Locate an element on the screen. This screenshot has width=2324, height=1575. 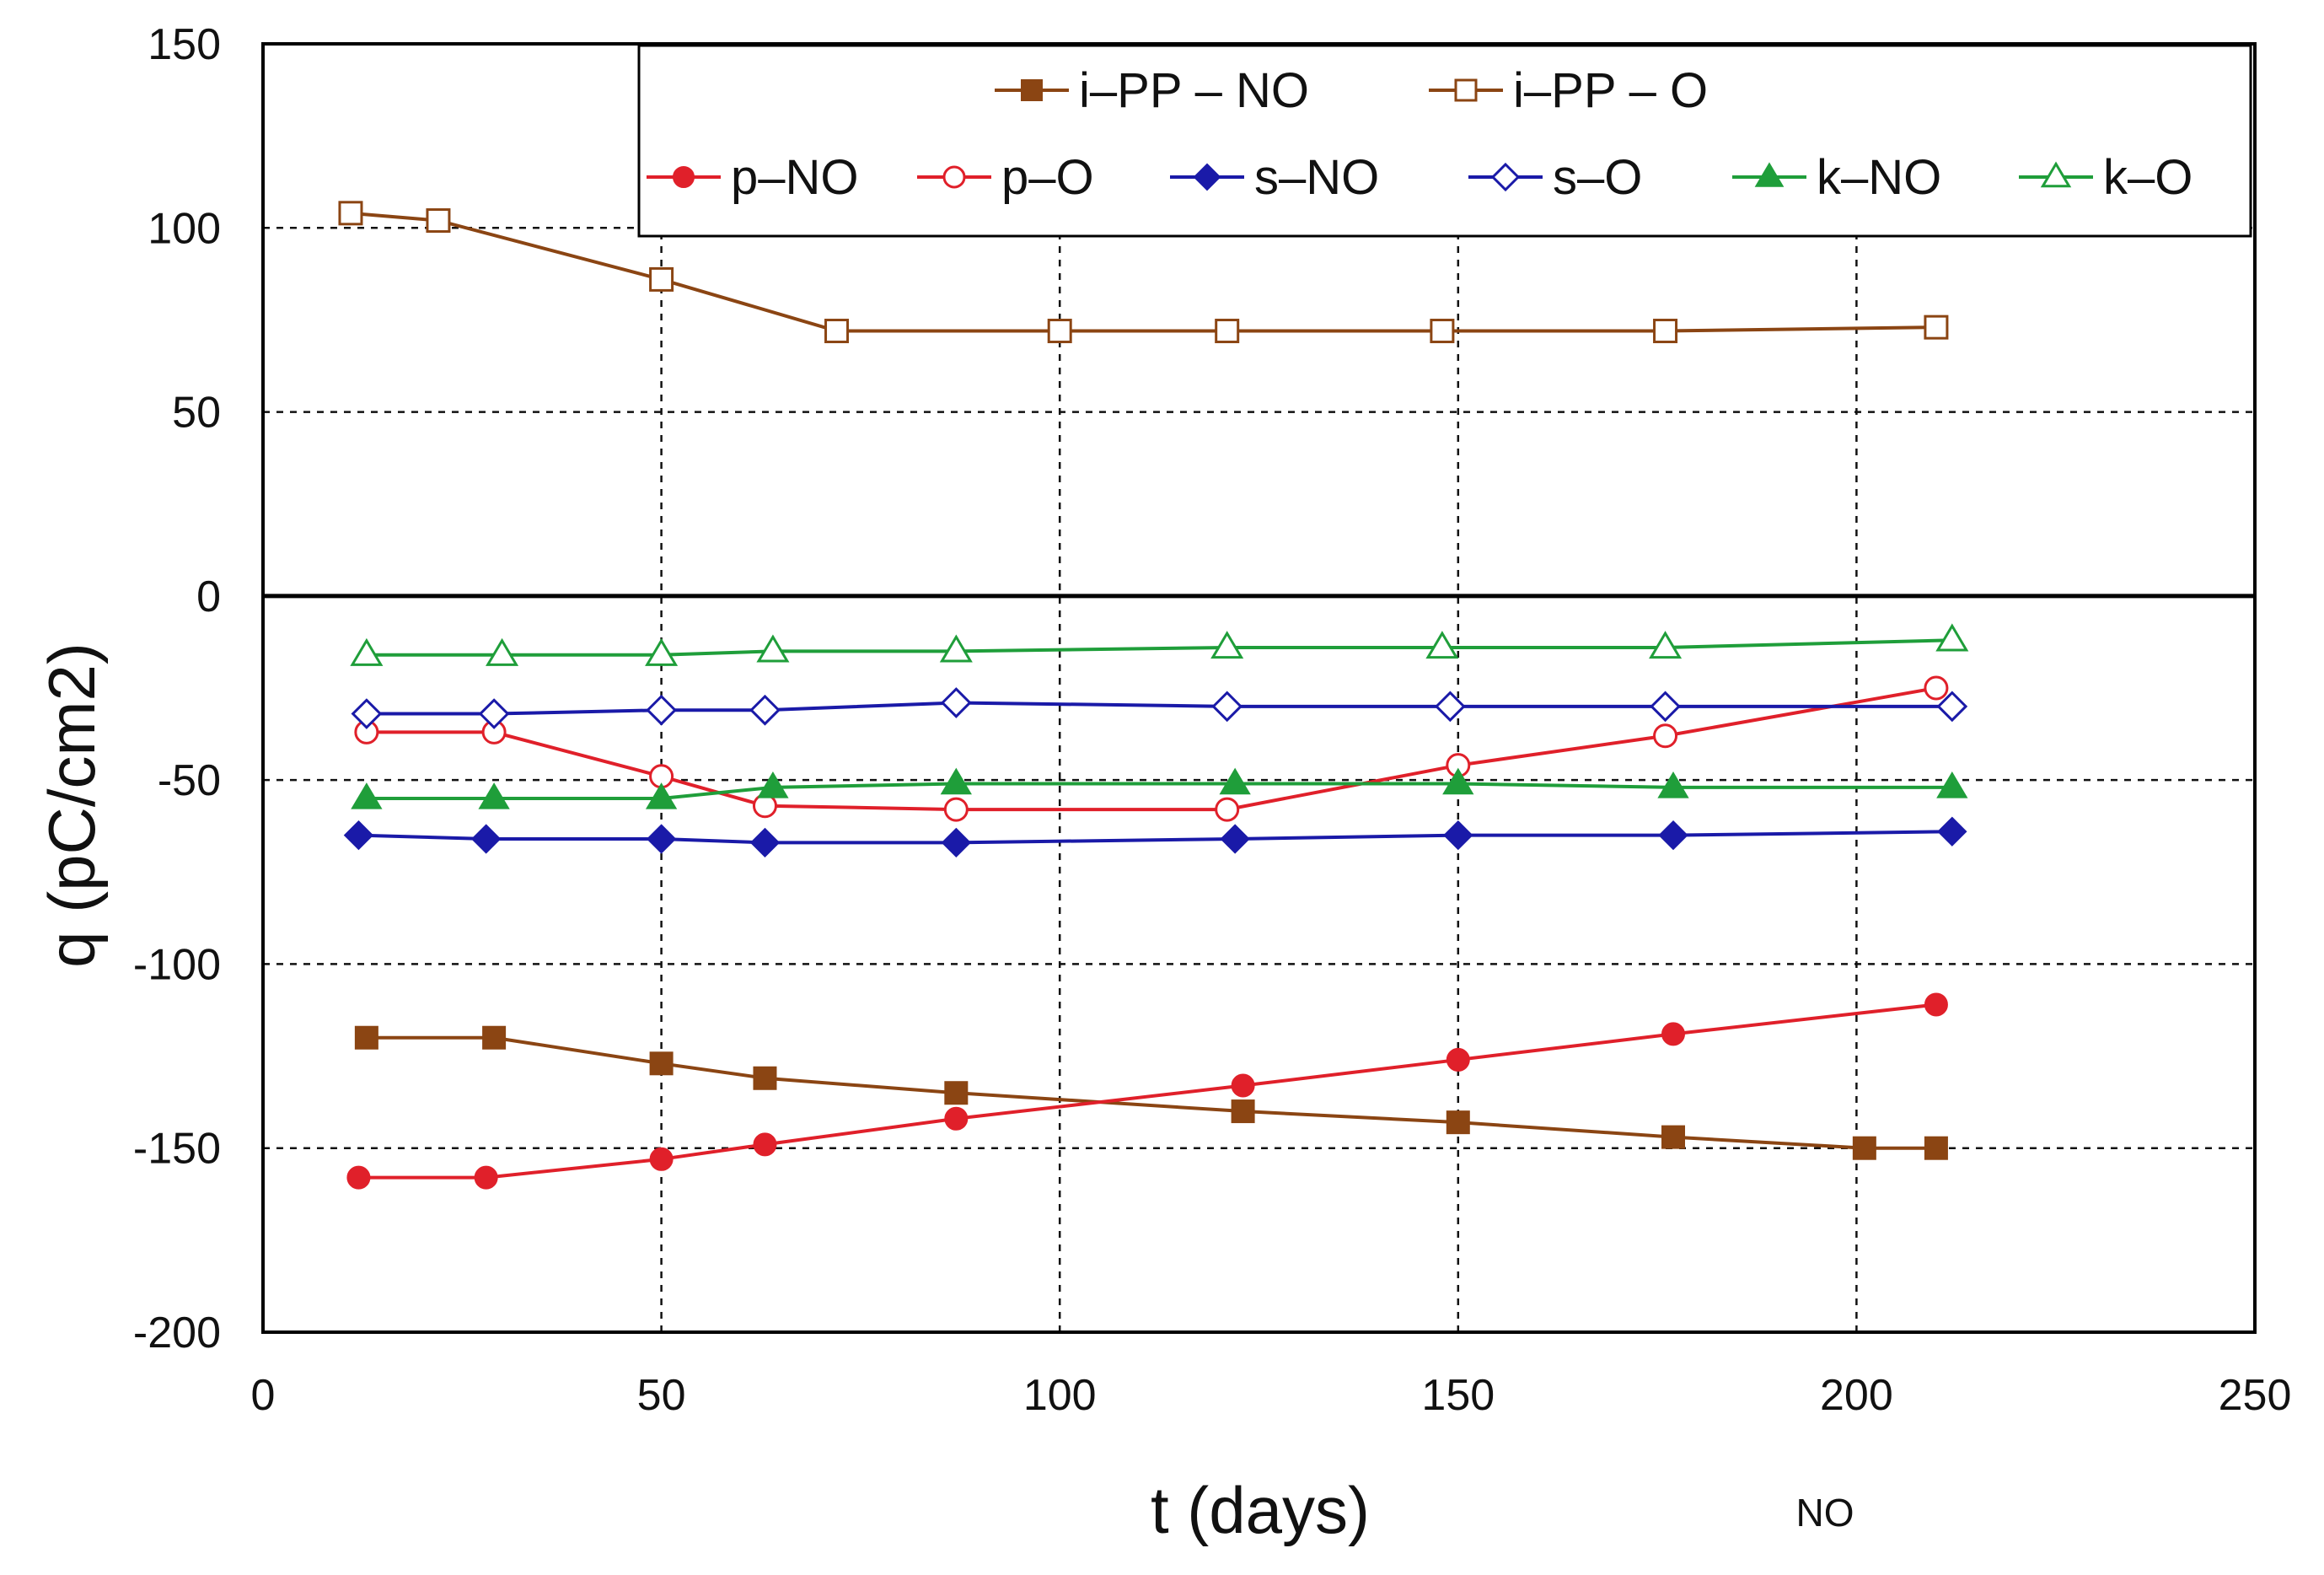
legend-item-s-no: s–NO is located at coordinates (1274, 177).